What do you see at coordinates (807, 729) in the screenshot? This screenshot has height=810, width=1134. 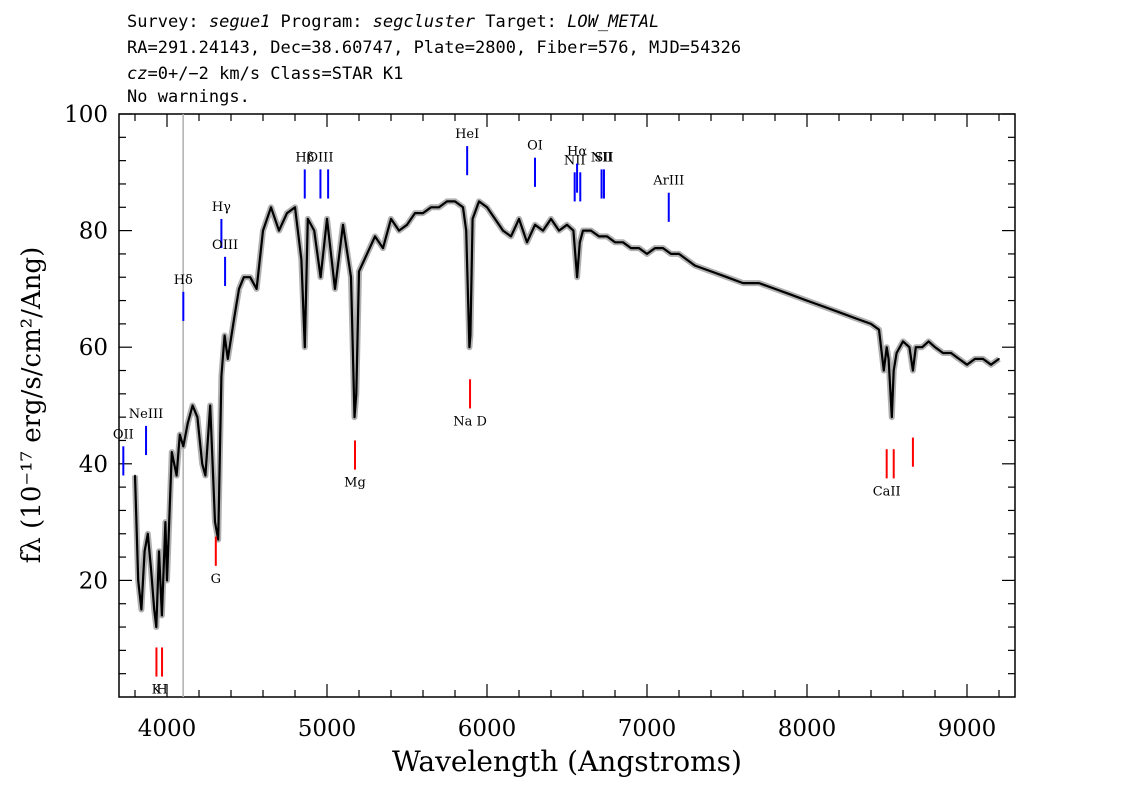 I see `x-tick-label: 8000` at bounding box center [807, 729].